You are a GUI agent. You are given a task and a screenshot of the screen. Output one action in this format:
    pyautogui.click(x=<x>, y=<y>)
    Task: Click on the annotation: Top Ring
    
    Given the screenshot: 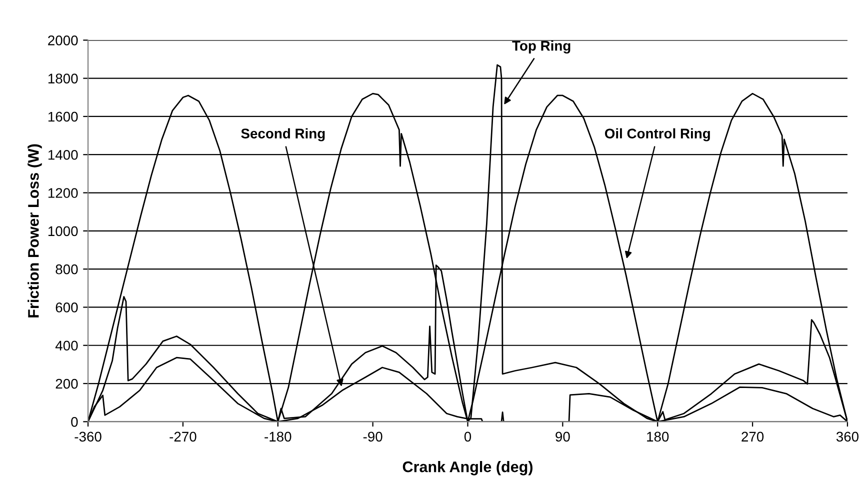 What is the action you would take?
    pyautogui.click(x=541, y=47)
    